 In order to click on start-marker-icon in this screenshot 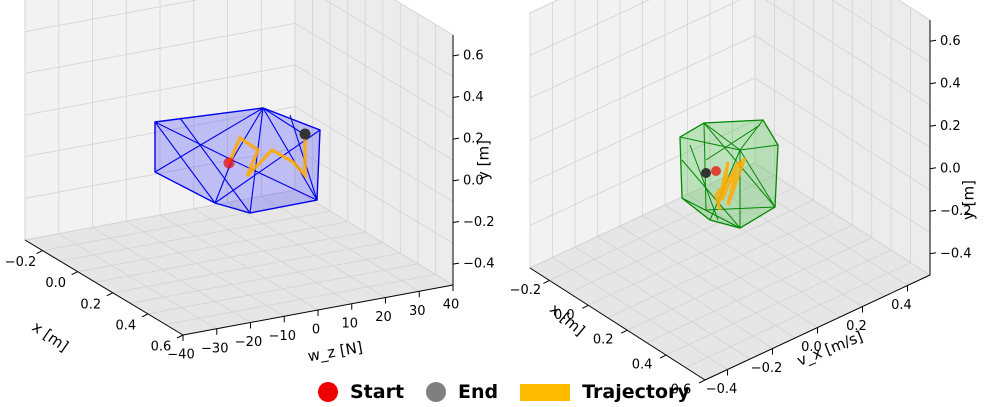, I will do `click(328, 392)`.